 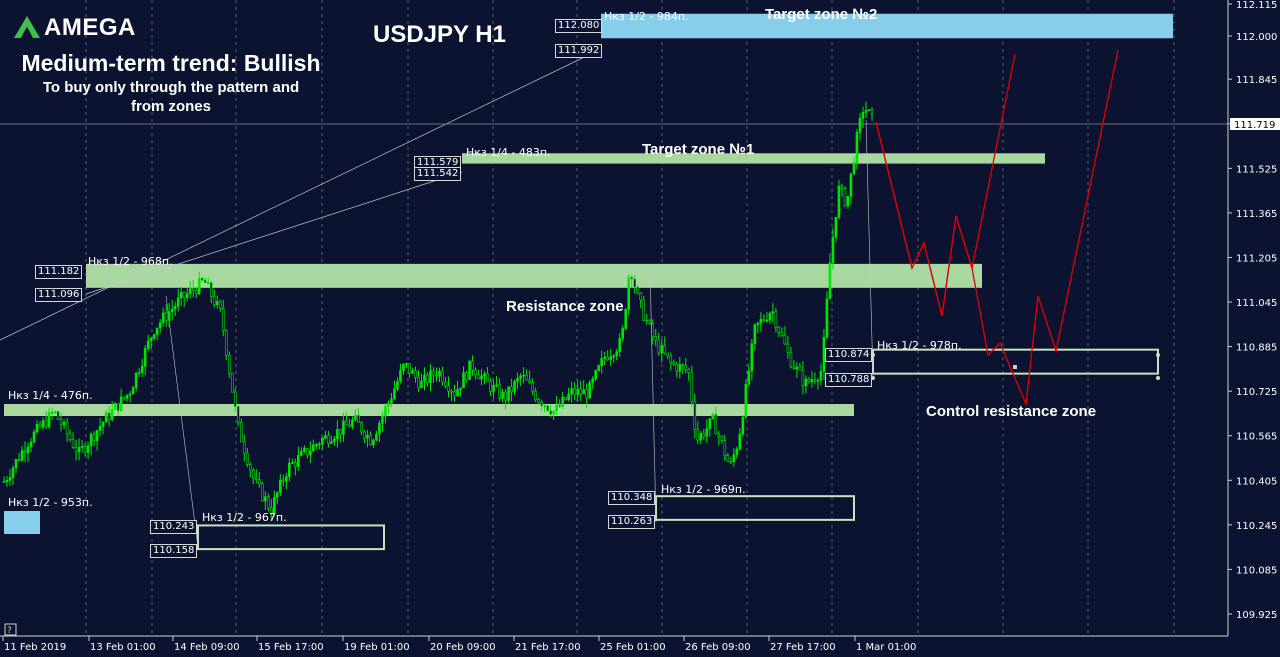 What do you see at coordinates (244, 517) in the screenshot?
I see `level-label: Нкз 1/2 - 967п.` at bounding box center [244, 517].